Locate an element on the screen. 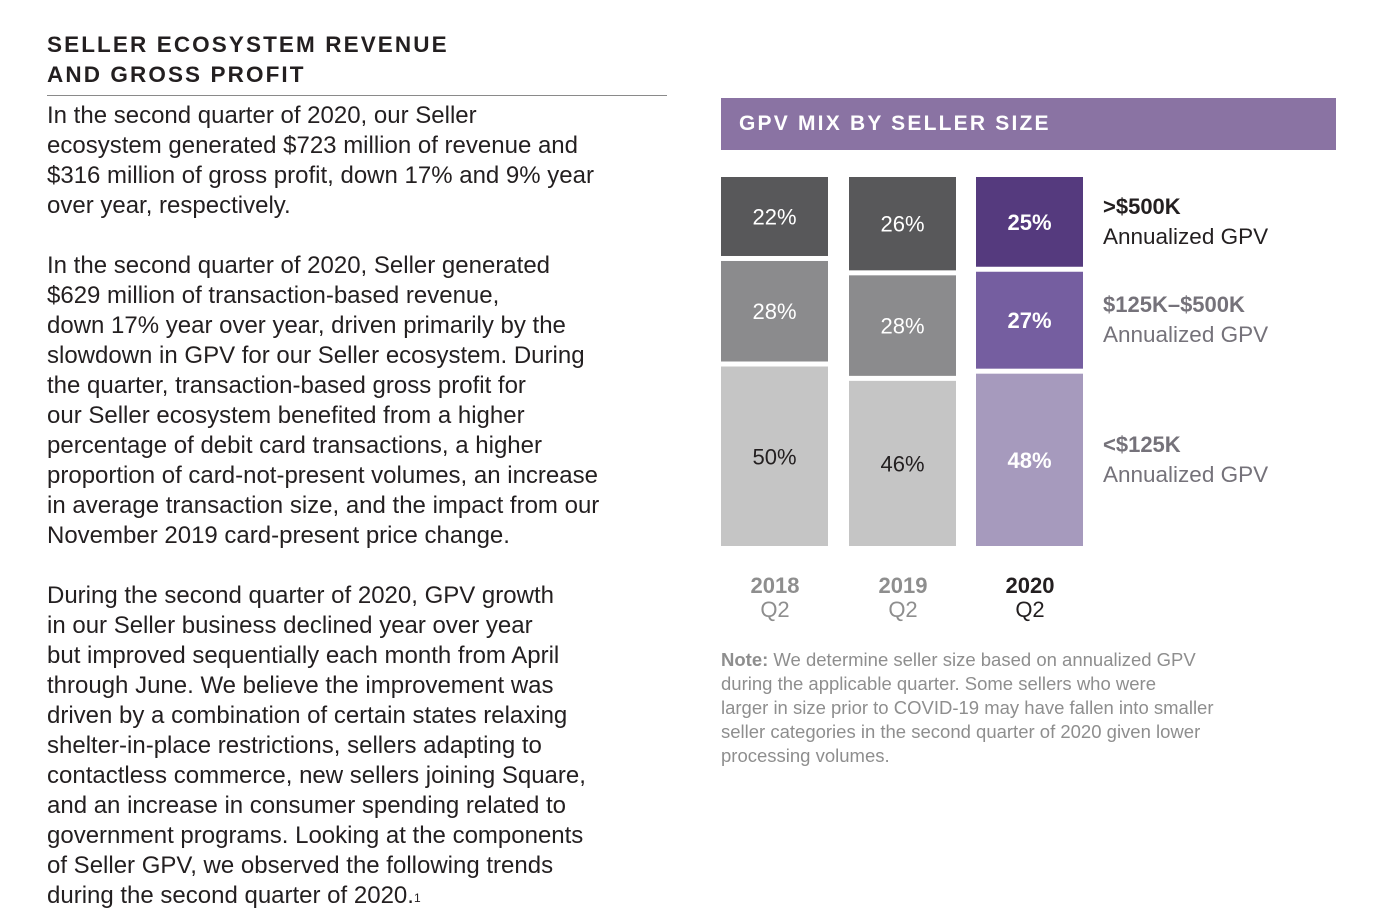 The height and width of the screenshot is (922, 1394). data-label-2020-3: 48% is located at coordinates (1029, 460).